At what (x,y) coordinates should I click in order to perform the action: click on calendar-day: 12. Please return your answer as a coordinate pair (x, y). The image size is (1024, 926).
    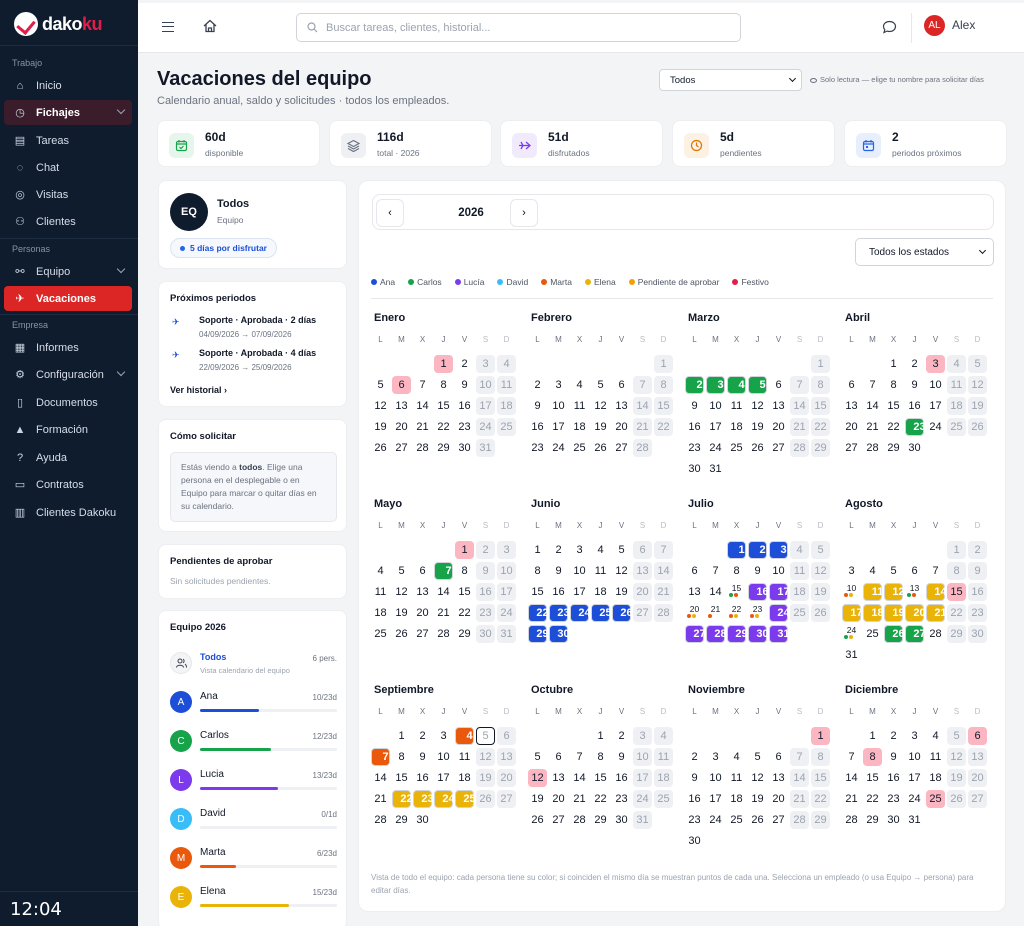
    Looking at the image, I should click on (600, 405).